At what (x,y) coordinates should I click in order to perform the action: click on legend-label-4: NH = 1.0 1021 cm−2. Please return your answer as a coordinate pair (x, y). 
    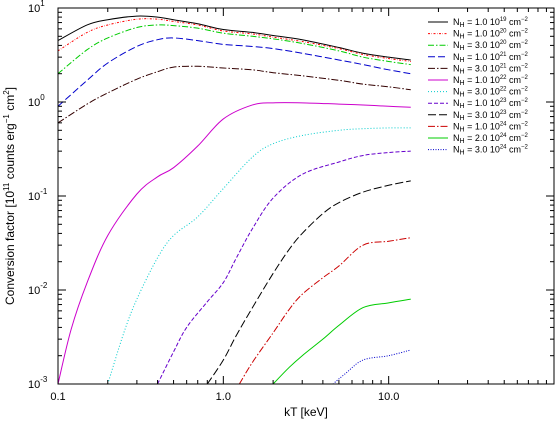
    Looking at the image, I should click on (491, 58).